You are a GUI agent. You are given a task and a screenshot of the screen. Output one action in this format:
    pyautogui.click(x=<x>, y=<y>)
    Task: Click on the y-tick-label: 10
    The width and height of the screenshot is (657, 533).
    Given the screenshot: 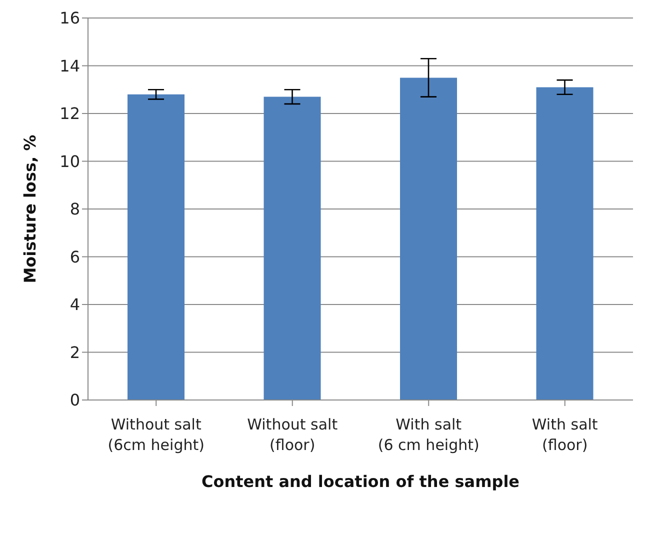 What is the action you would take?
    pyautogui.click(x=70, y=161)
    